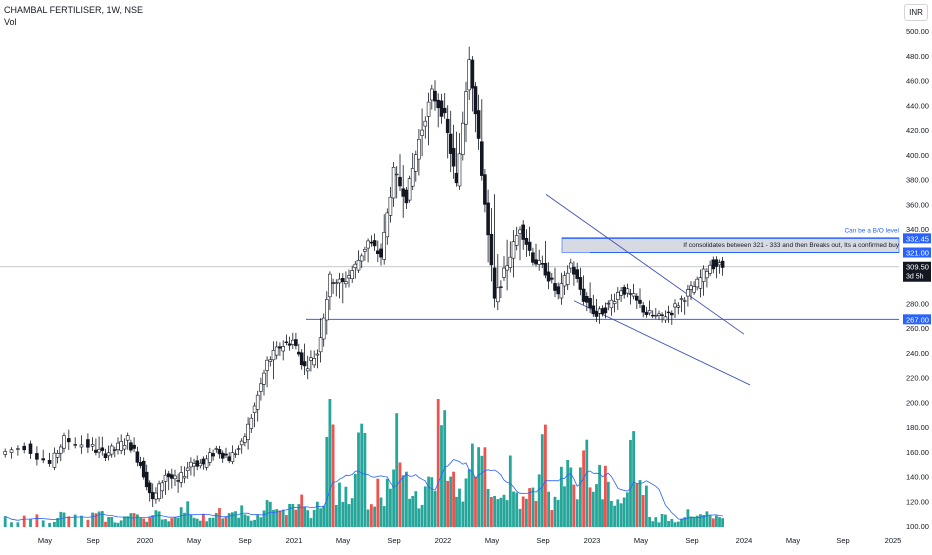 The width and height of the screenshot is (932, 555). Describe the element at coordinates (645, 264) in the screenshot. I see `upper-trendline` at that location.